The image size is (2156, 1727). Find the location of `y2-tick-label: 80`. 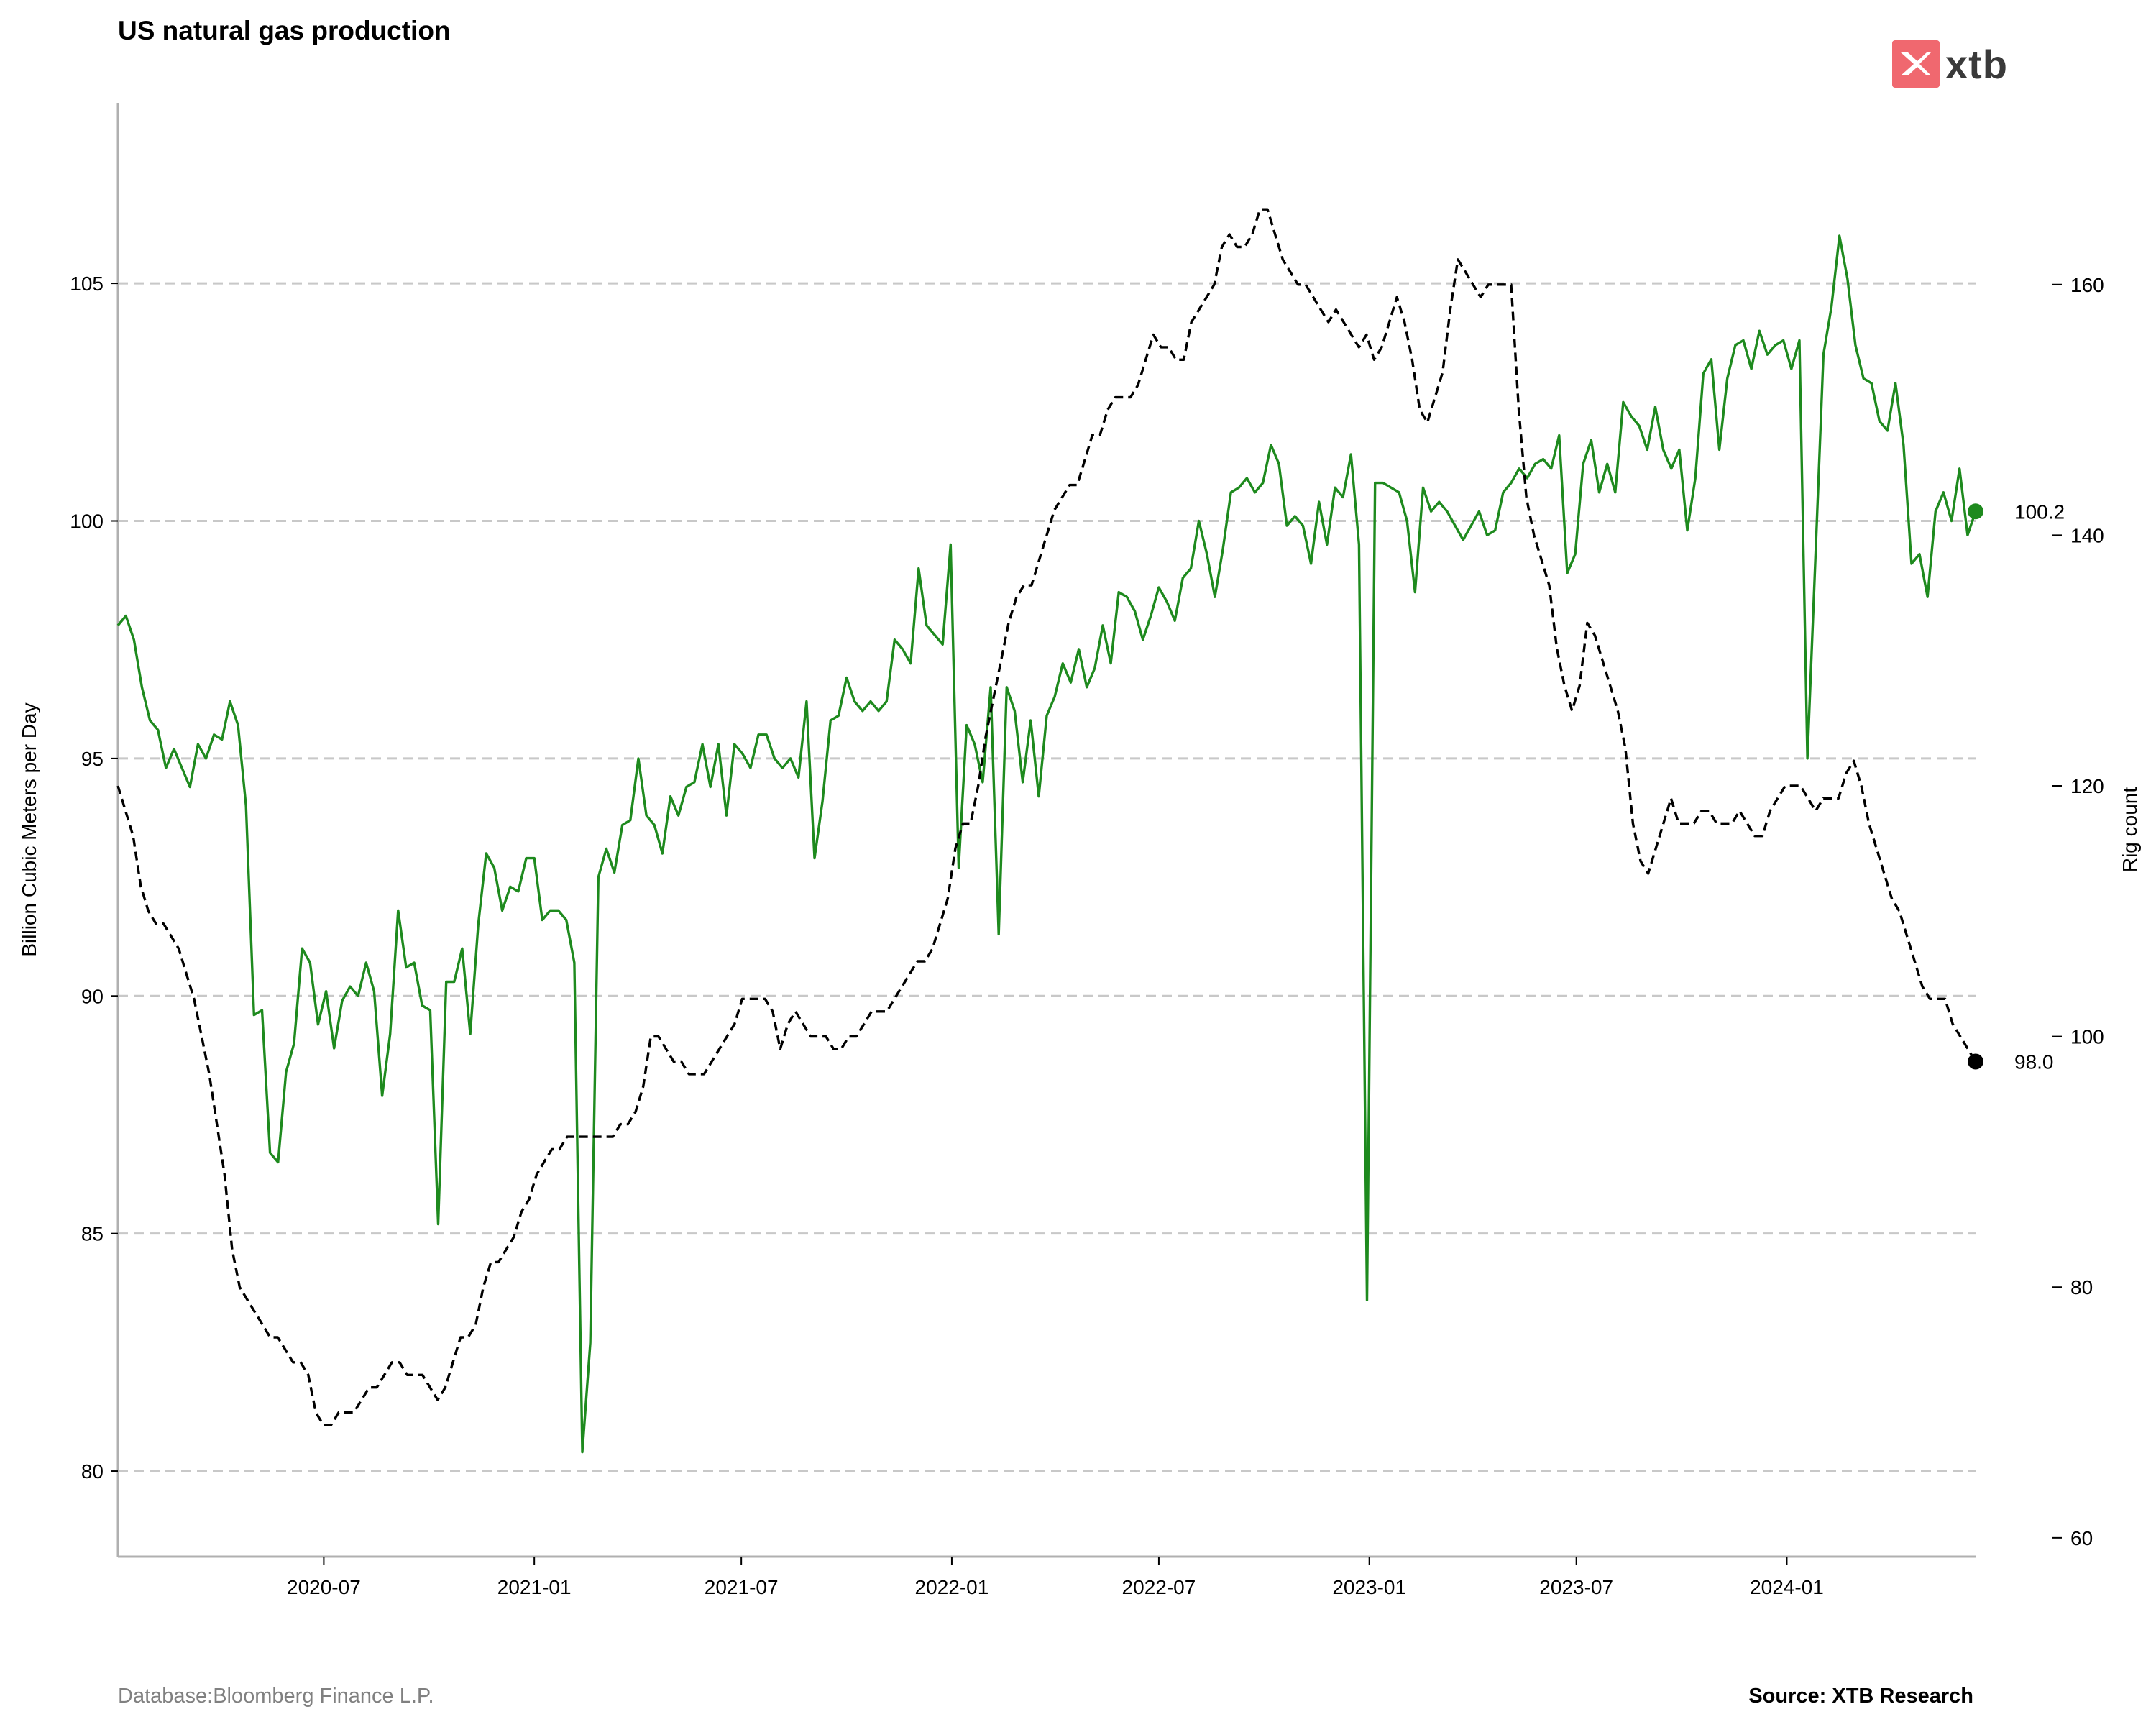

y2-tick-label: 80 is located at coordinates (2081, 1287).